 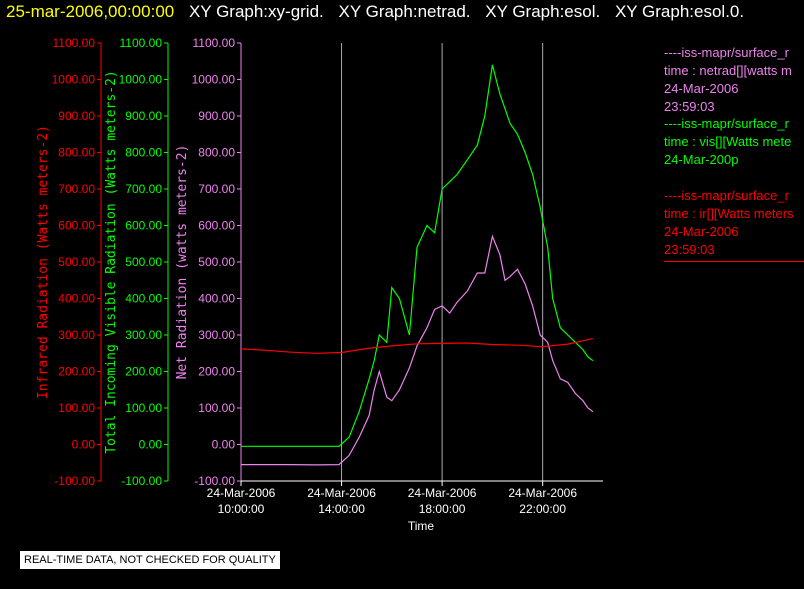 I want to click on x-axis-title: Time, so click(x=421, y=526).